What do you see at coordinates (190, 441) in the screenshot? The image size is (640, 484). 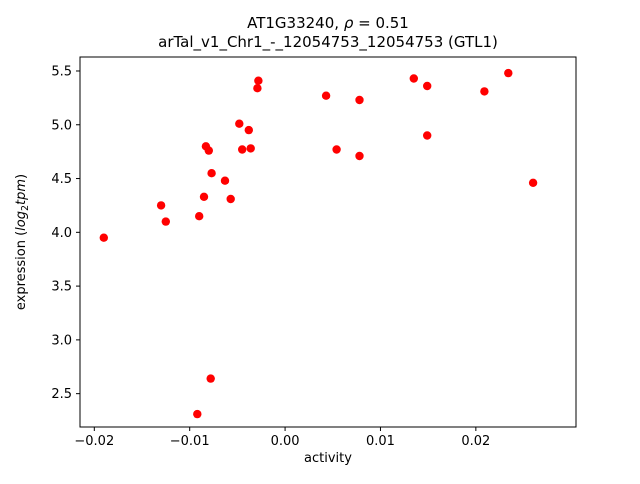 I see `x-tick-label: −0.01` at bounding box center [190, 441].